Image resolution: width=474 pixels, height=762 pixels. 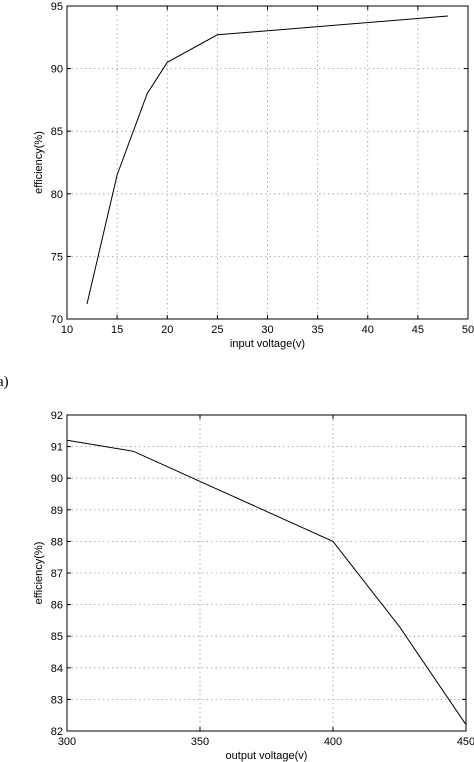 What do you see at coordinates (57, 416) in the screenshot?
I see `y-tick-label: 92` at bounding box center [57, 416].